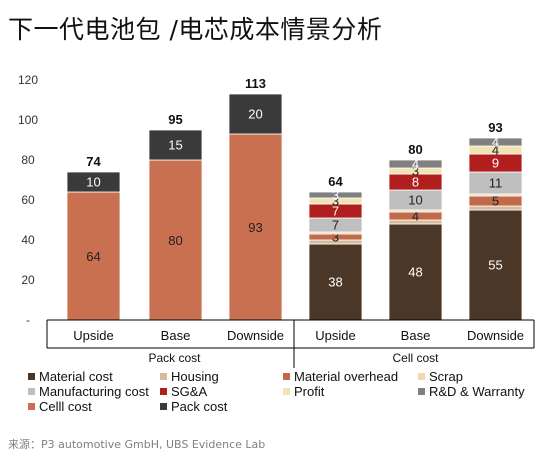  Describe the element at coordinates (335, 237) in the screenshot. I see `data-label-material-overhead: 3` at that location.